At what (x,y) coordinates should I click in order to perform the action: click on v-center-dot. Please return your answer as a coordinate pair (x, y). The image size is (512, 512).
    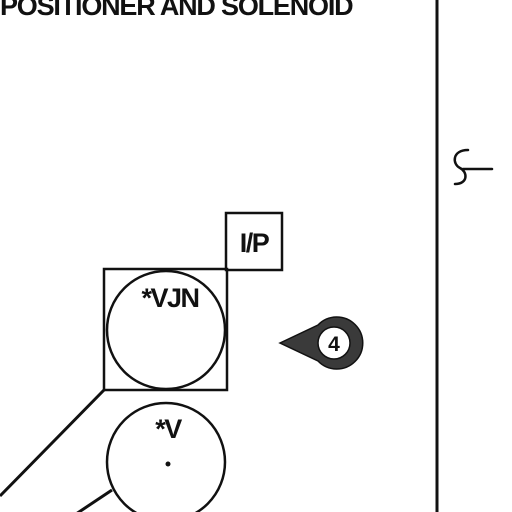
    Looking at the image, I should click on (168, 464).